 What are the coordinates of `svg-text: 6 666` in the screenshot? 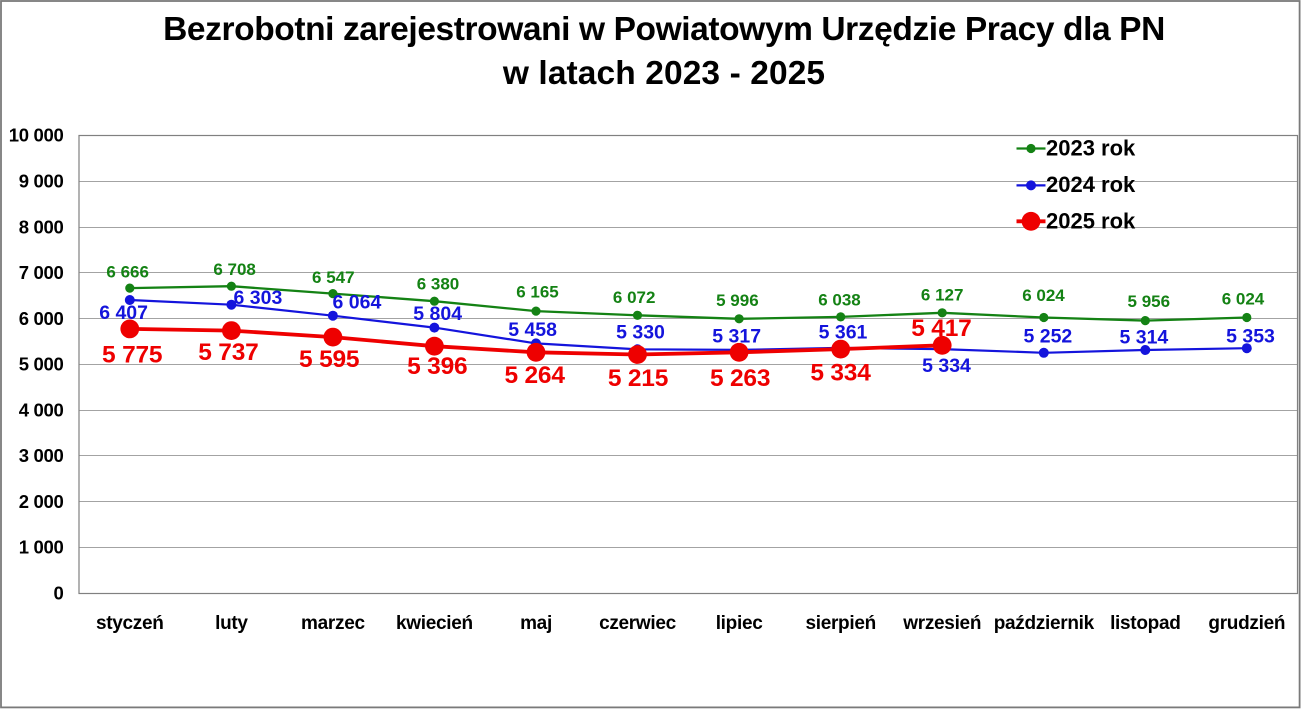 It's located at (127, 272).